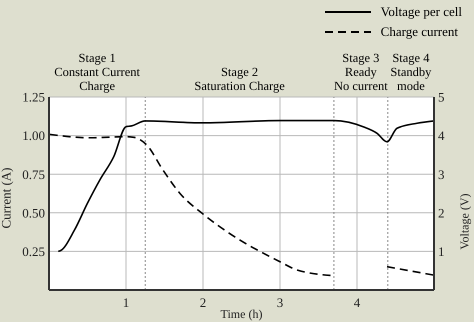 The image size is (474, 322). Describe the element at coordinates (241, 314) in the screenshot. I see `x-axis-title: Time (h)` at that location.